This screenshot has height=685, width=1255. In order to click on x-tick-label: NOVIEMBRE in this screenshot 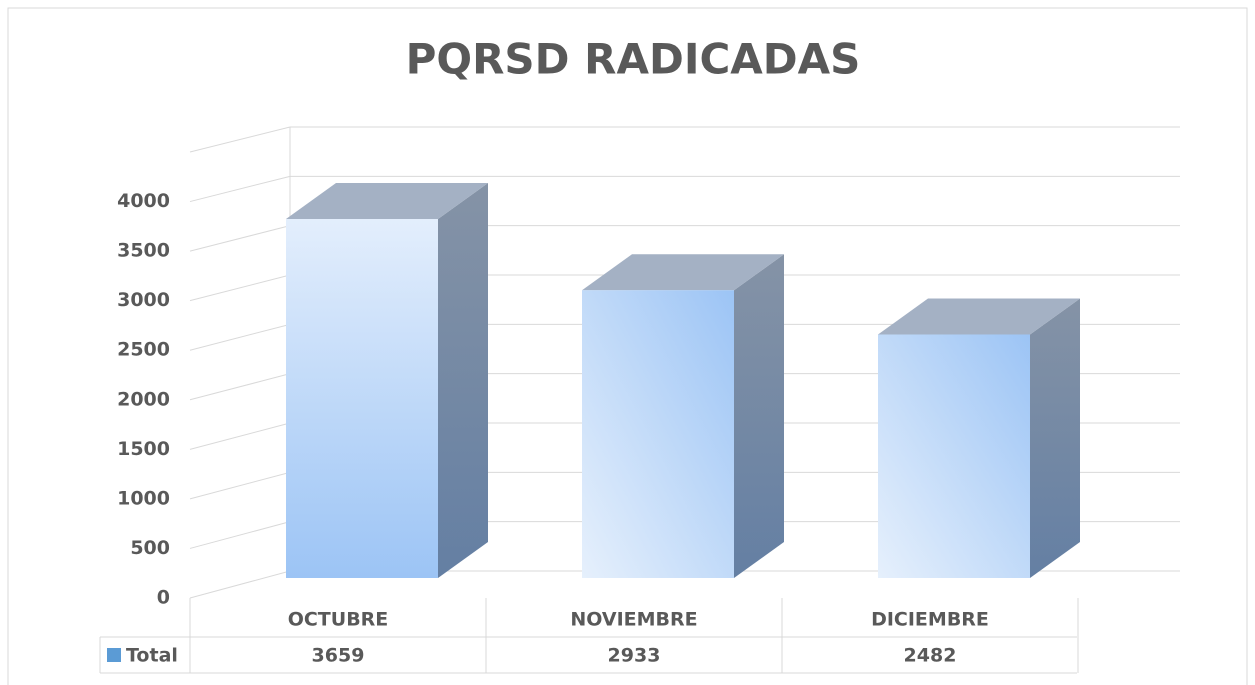, I will do `click(633, 620)`.